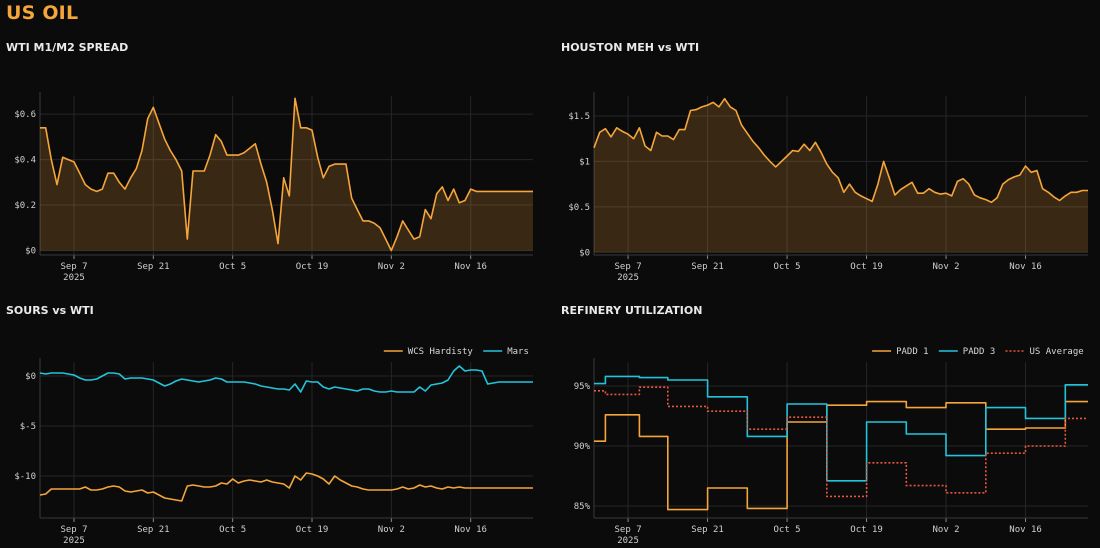 The height and width of the screenshot is (548, 1100). Describe the element at coordinates (50, 310) in the screenshot. I see `sours-title: SOURS vs WTI` at that location.